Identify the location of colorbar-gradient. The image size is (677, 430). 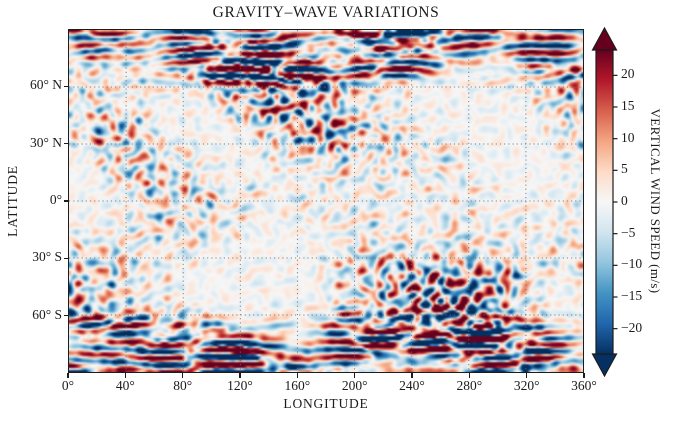
(604, 202).